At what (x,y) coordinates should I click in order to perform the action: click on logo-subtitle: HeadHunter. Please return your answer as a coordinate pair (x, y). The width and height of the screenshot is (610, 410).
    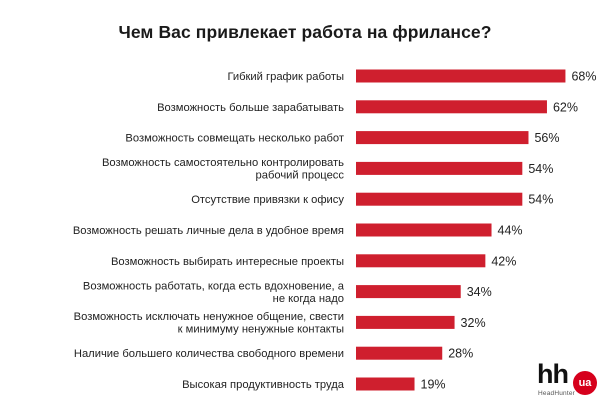
    Looking at the image, I should click on (557, 393).